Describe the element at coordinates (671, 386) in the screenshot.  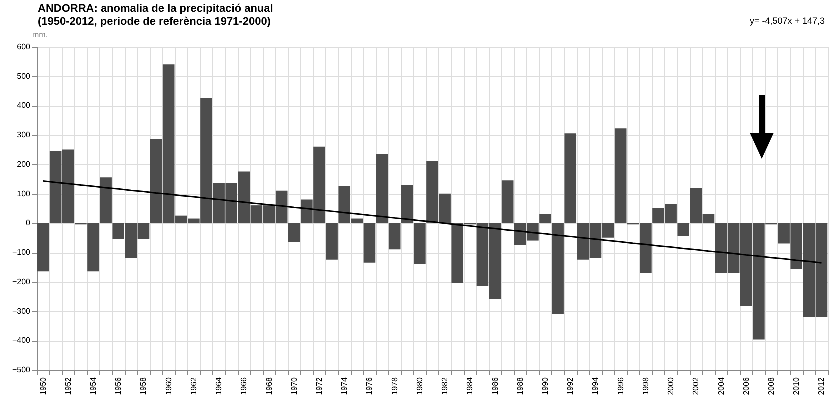
I see `x-tick-label: 2000` at that location.